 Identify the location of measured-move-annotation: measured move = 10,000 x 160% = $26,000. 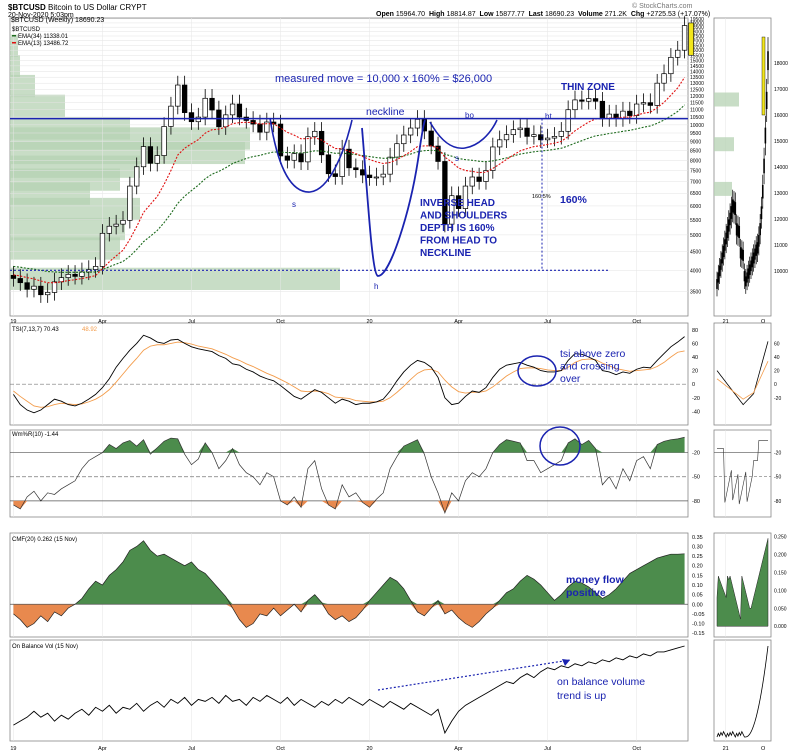
(383, 79).